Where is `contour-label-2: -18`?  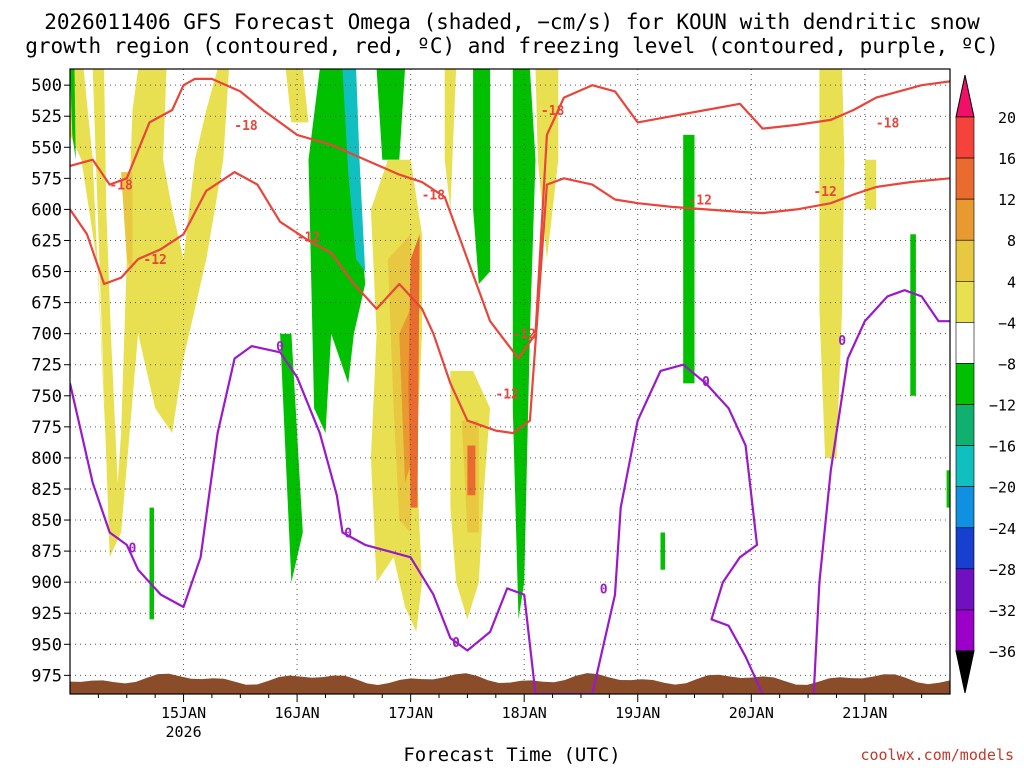
contour-label-2: -18 is located at coordinates (434, 195).